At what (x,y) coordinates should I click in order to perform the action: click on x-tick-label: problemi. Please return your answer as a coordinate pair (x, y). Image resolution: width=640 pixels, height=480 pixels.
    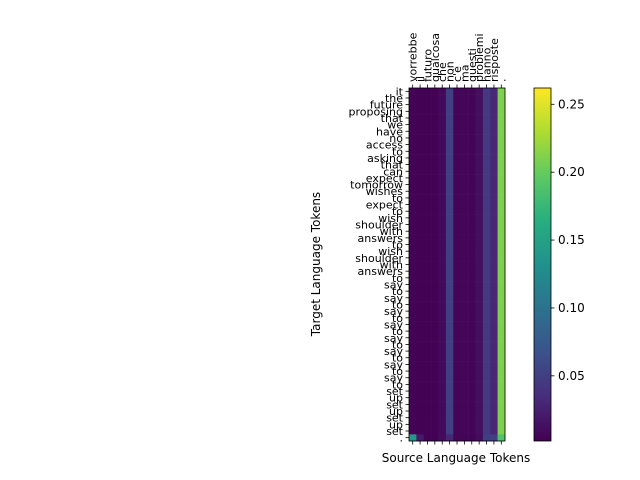
    Looking at the image, I should click on (479, 57).